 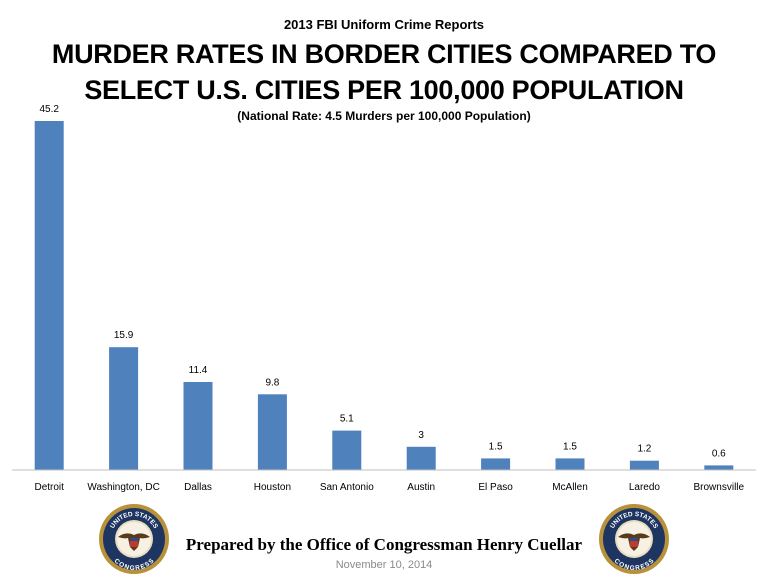 What do you see at coordinates (496, 446) in the screenshot?
I see `data-label-6: 1.5` at bounding box center [496, 446].